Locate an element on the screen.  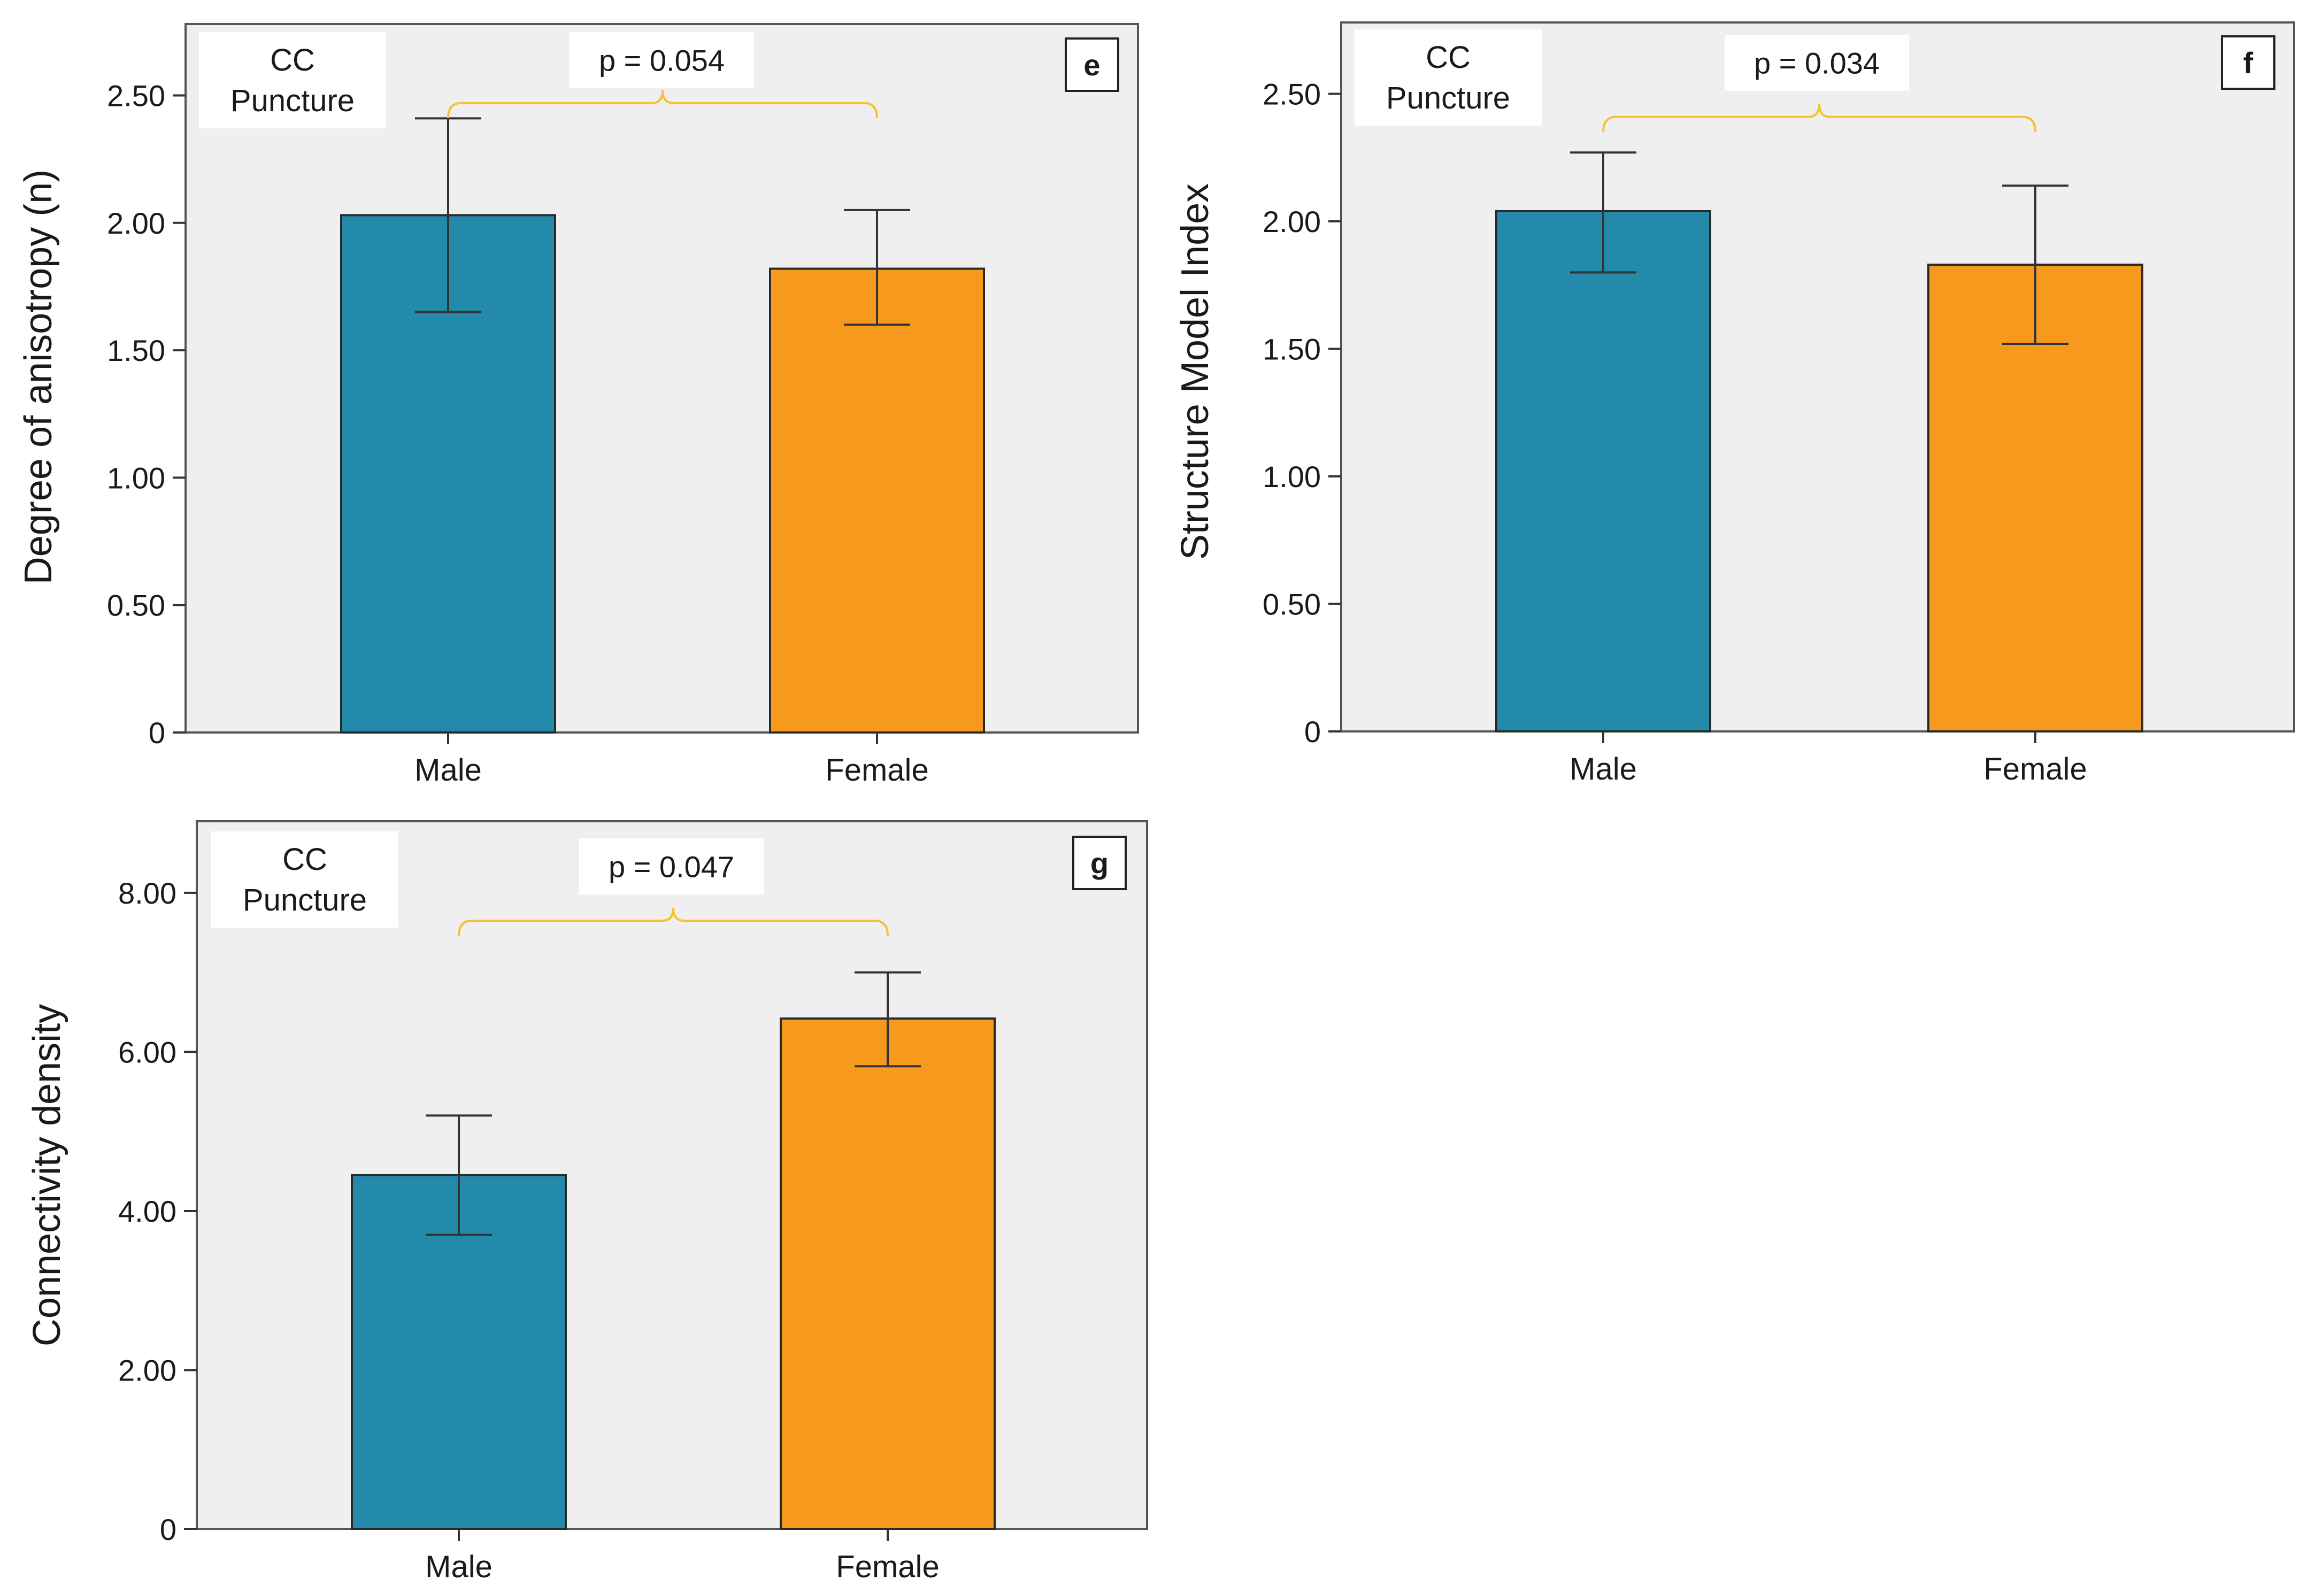
y-axis-title: Structure Model Index is located at coordinates (1195, 372).